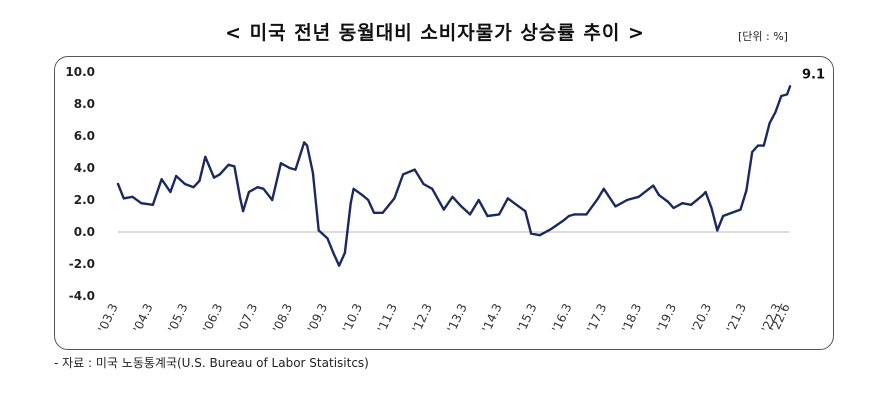  What do you see at coordinates (80, 184) in the screenshot?
I see `y-axis-ticks: 10.0 8.0 6.0 4.0 2.0 0.0 -2.0 -4.0` at bounding box center [80, 184].